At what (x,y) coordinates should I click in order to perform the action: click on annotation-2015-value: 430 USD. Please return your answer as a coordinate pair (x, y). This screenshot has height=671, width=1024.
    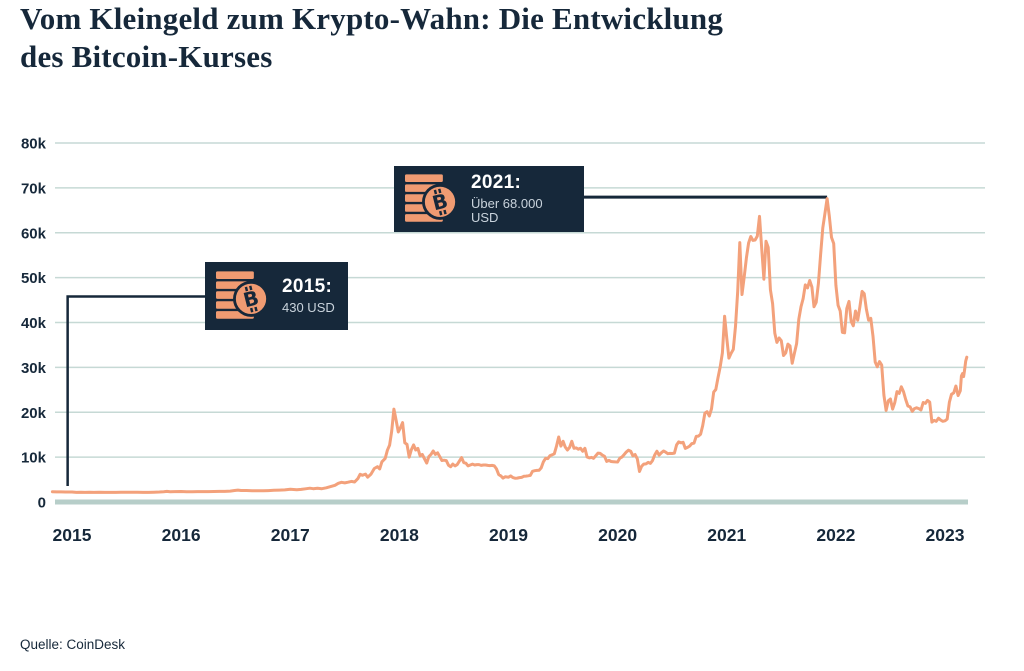
    Looking at the image, I should click on (308, 307).